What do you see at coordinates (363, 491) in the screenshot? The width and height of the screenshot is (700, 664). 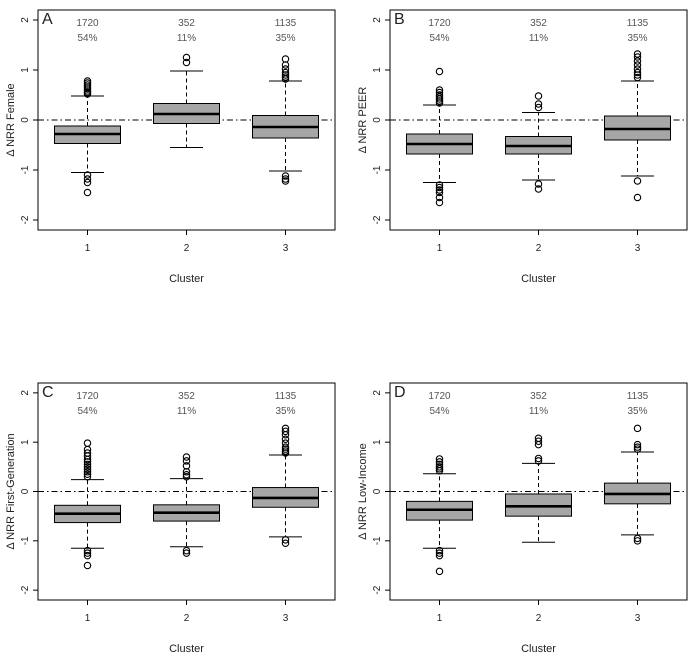 I see `y-axis-title: Δ NRR Low-Income` at bounding box center [363, 491].